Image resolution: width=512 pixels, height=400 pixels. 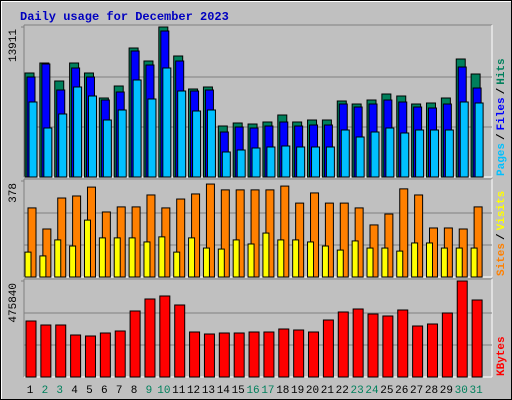 What do you see at coordinates (14, 303) in the screenshot?
I see `y-tick-label: 475840` at bounding box center [14, 303].